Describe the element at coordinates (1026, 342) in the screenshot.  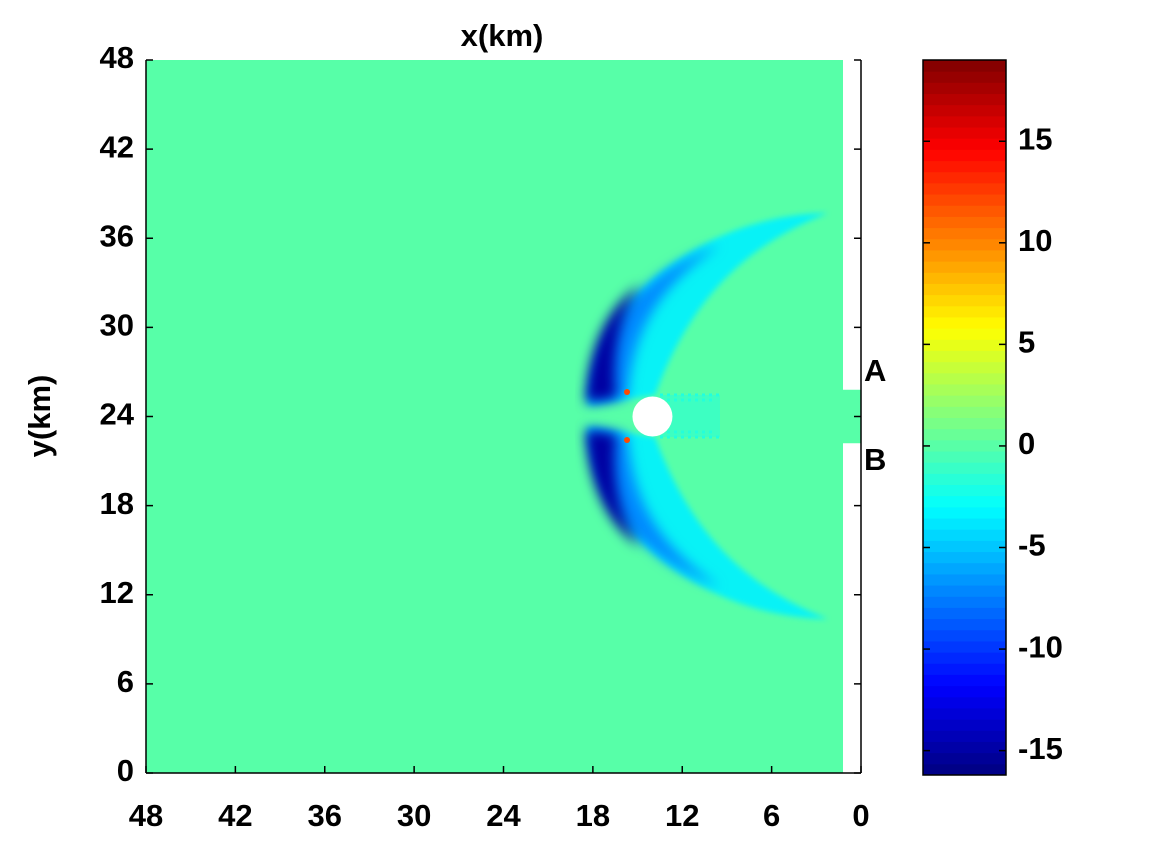
I see `colorbar-tick-label: 5` at that location.